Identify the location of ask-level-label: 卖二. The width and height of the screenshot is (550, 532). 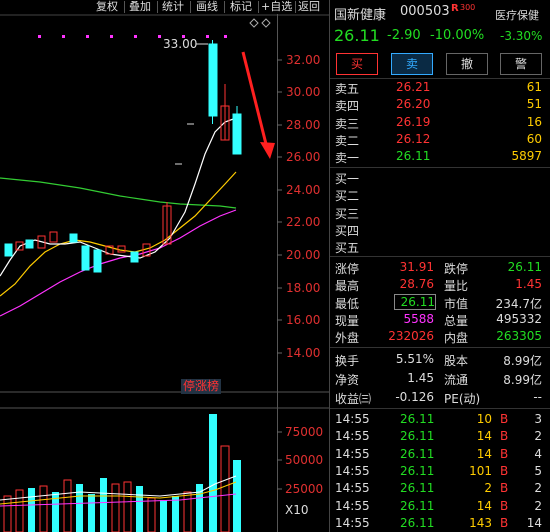
(347, 141).